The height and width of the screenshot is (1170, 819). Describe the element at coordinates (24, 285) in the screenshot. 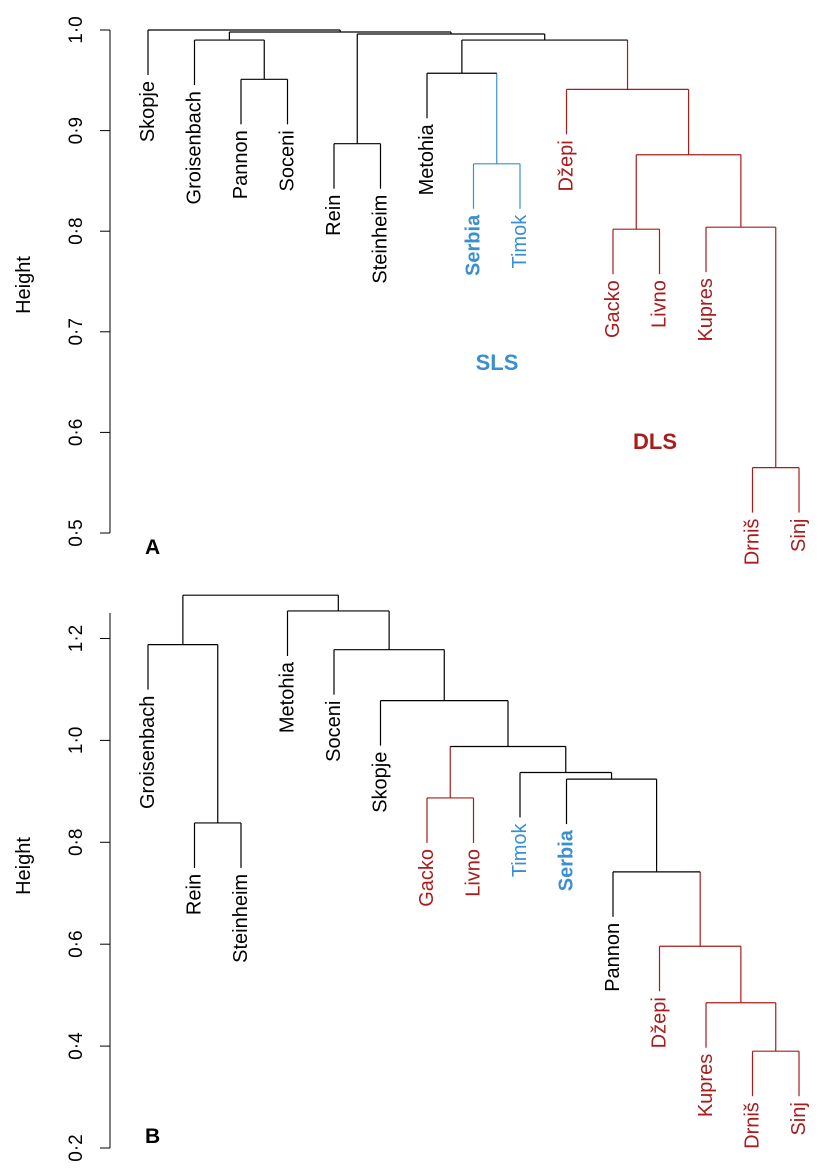

I see `panel-a-ylabel: Height` at that location.